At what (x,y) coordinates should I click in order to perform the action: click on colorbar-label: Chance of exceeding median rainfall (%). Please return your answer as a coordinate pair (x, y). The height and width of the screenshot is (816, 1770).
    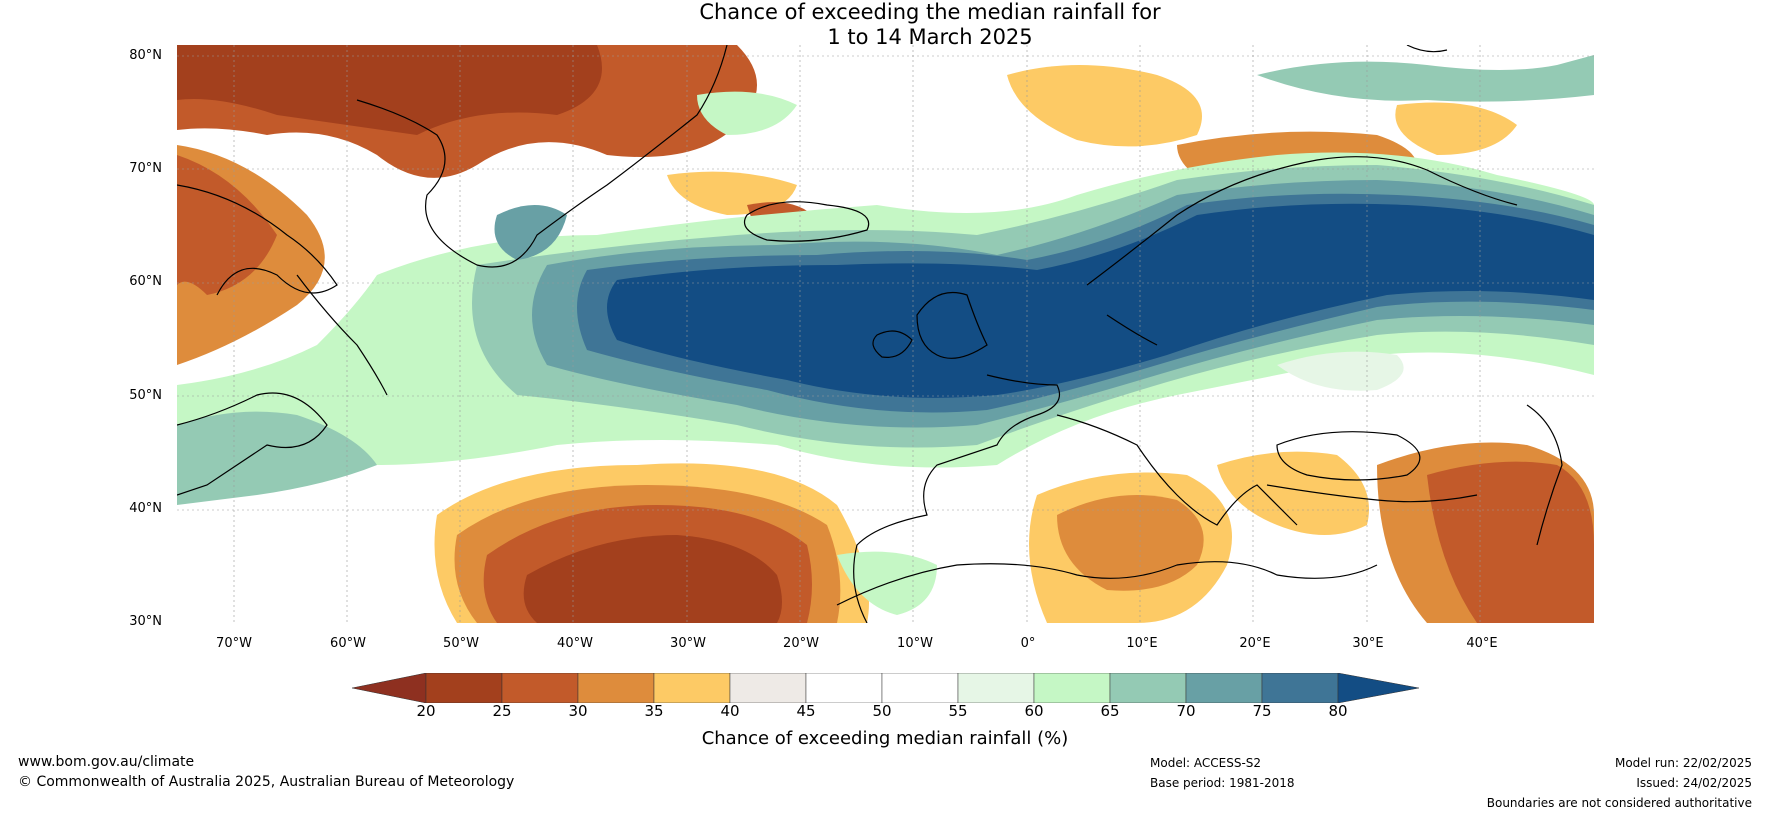
    Looking at the image, I should click on (885, 738).